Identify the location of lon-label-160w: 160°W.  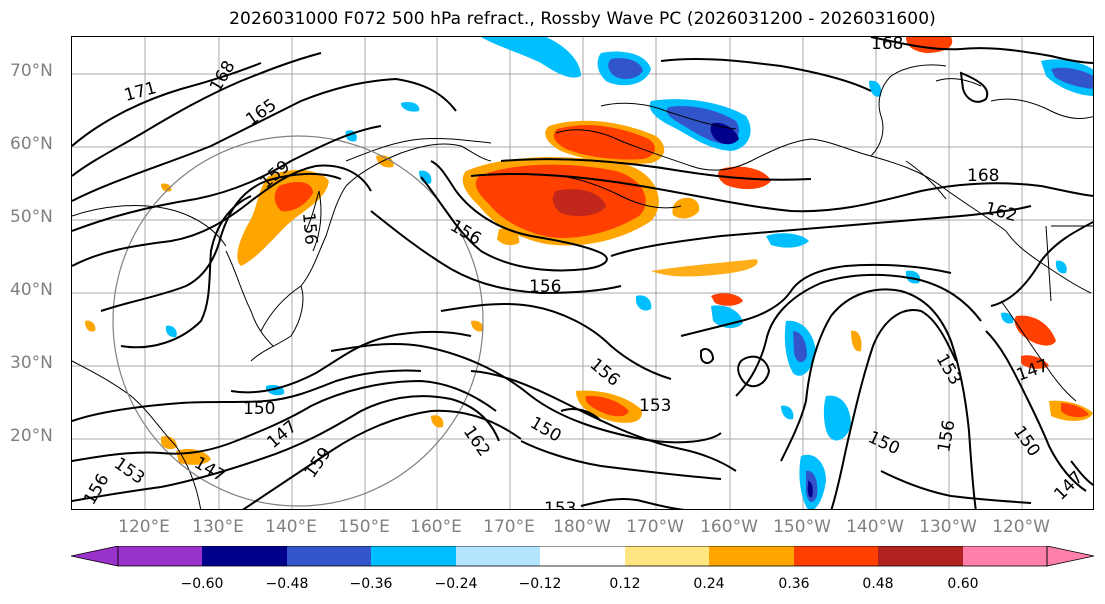
(729, 527).